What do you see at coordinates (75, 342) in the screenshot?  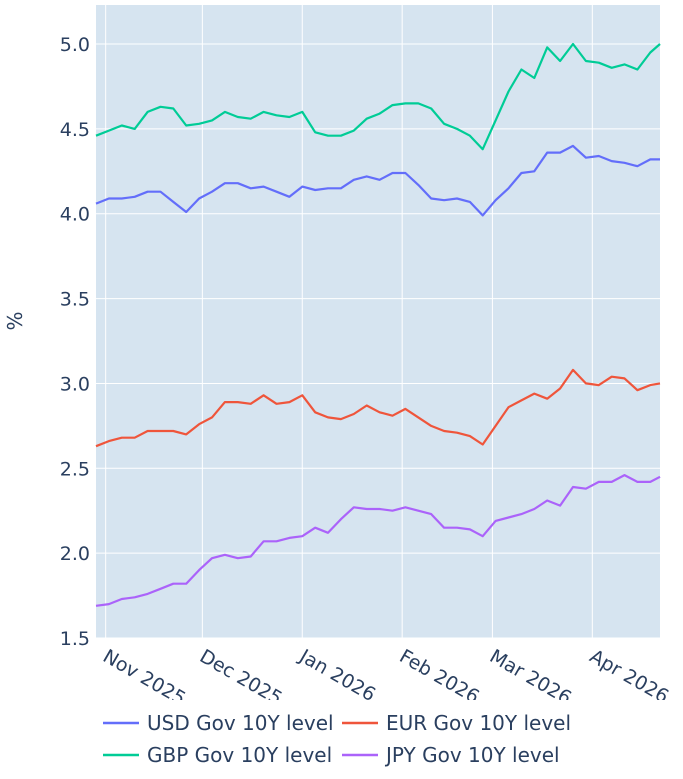 I see `y-axis-ticks: 1.5 2.0 2.5 3.0 3.5 4.0 4.5 5.0` at bounding box center [75, 342].